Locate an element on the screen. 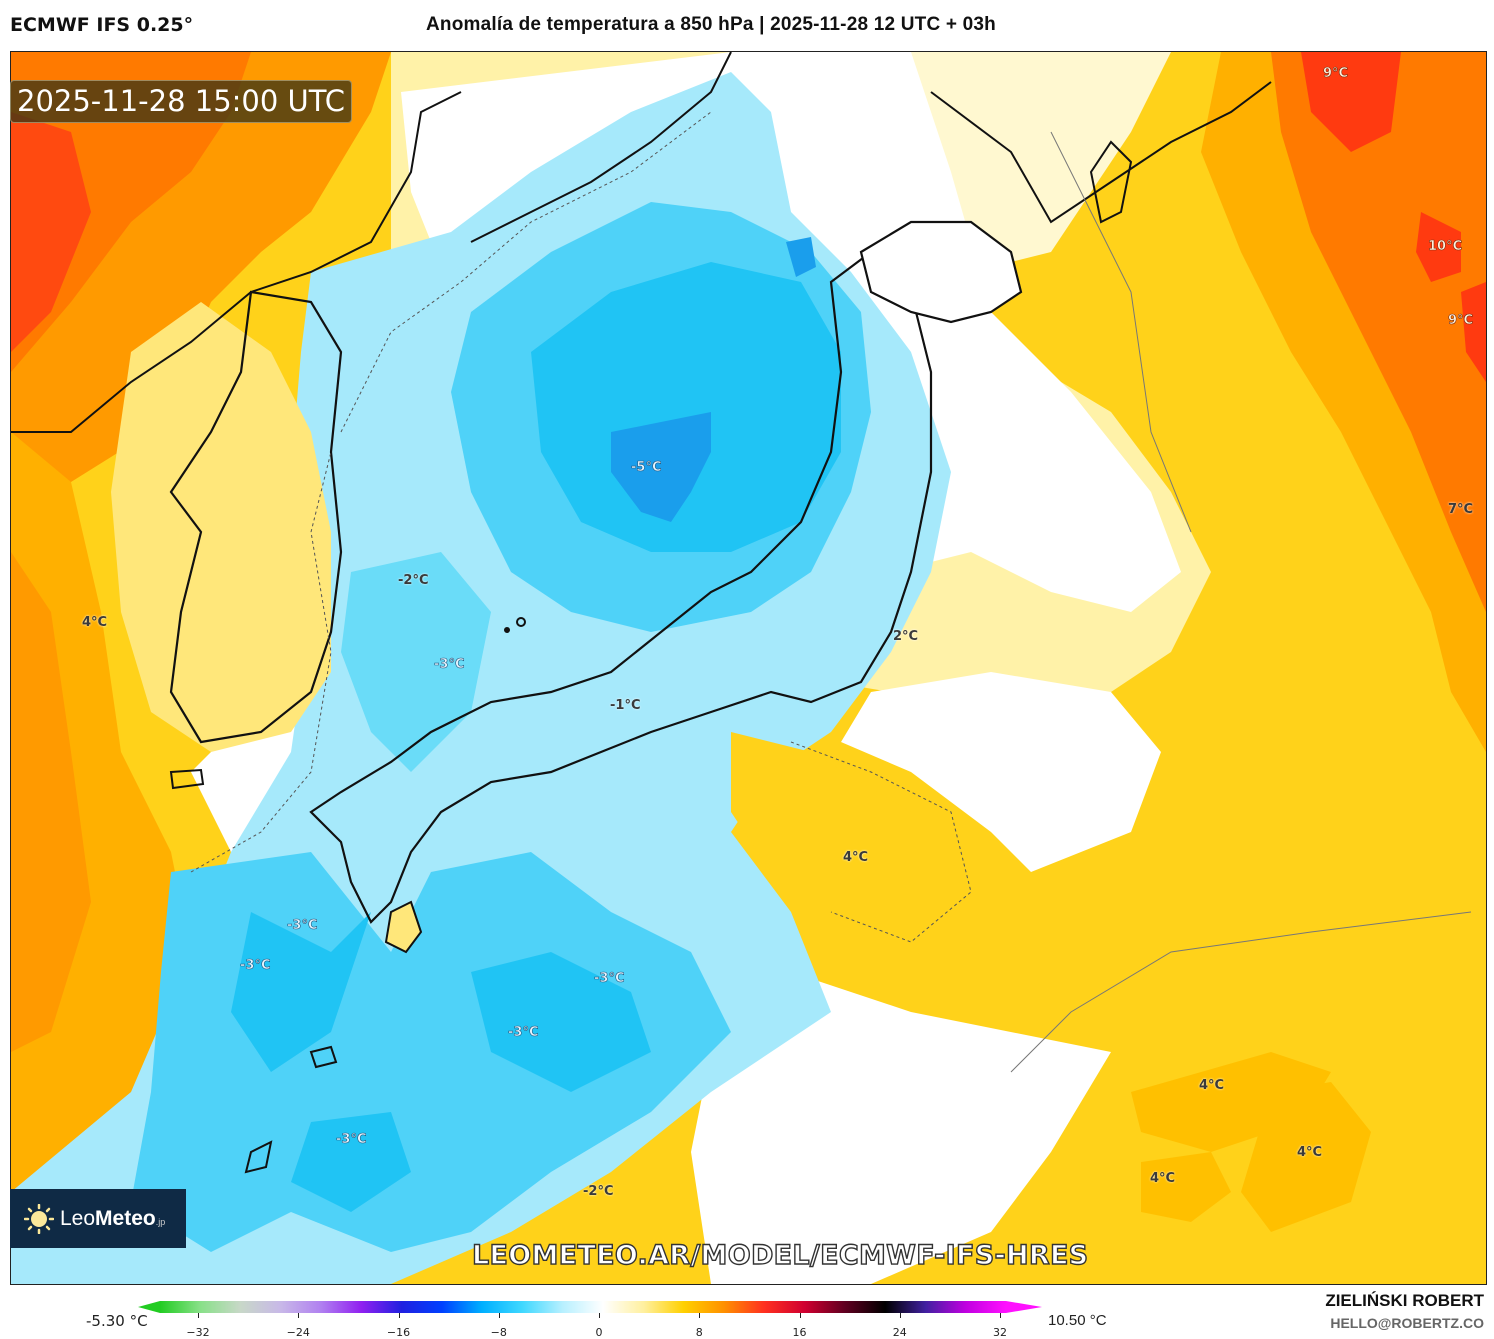  contour-label: -1°C is located at coordinates (625, 705).